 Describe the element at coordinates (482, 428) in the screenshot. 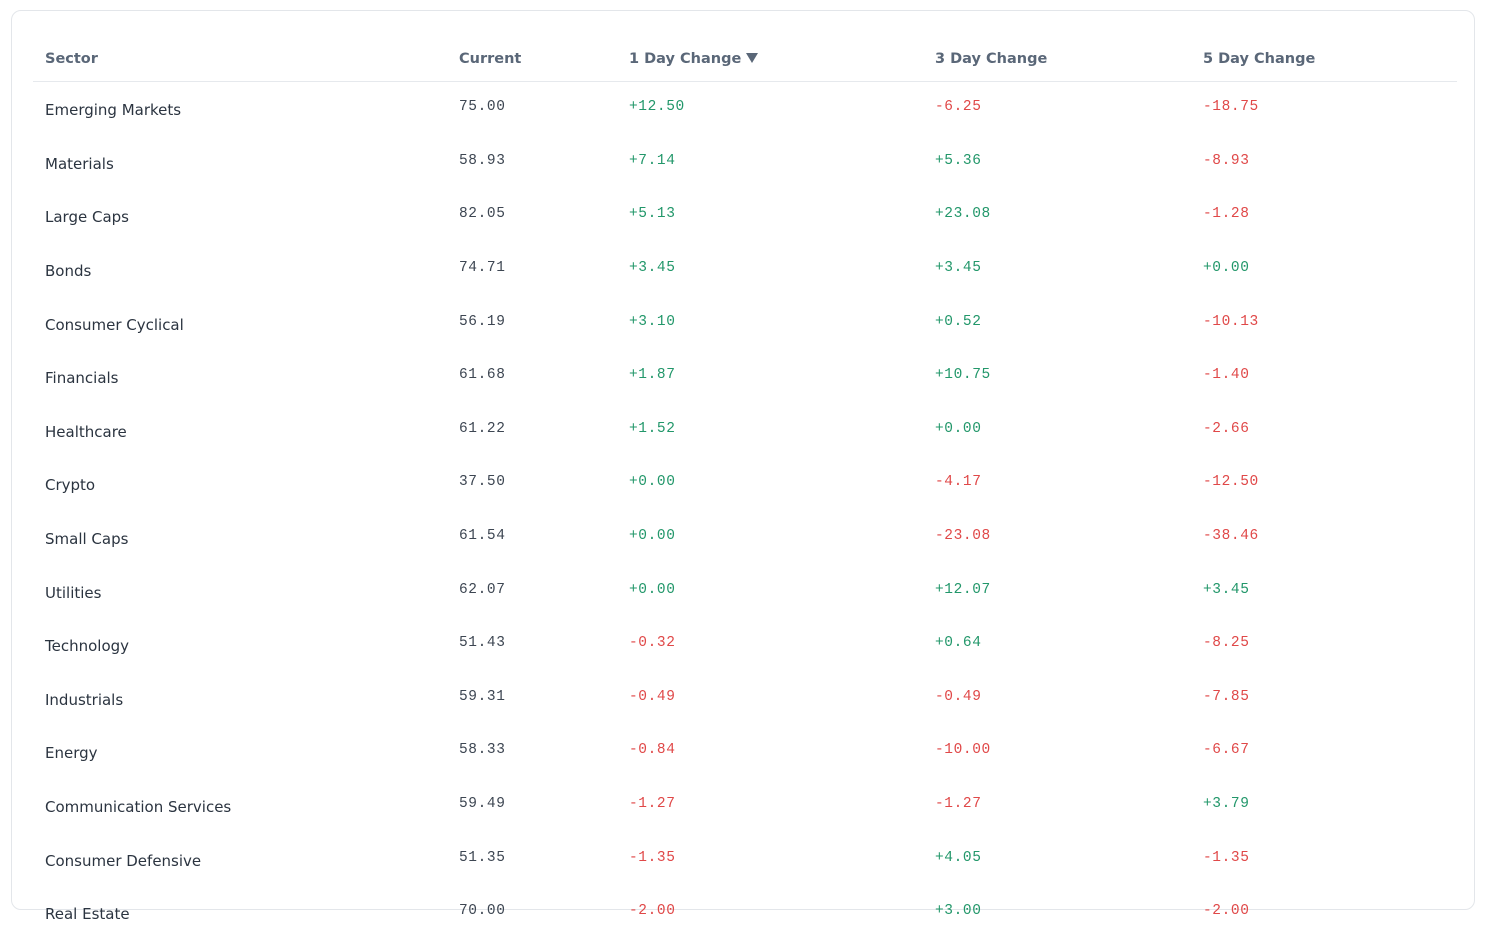

I see `current-value-cell: 61.22` at that location.